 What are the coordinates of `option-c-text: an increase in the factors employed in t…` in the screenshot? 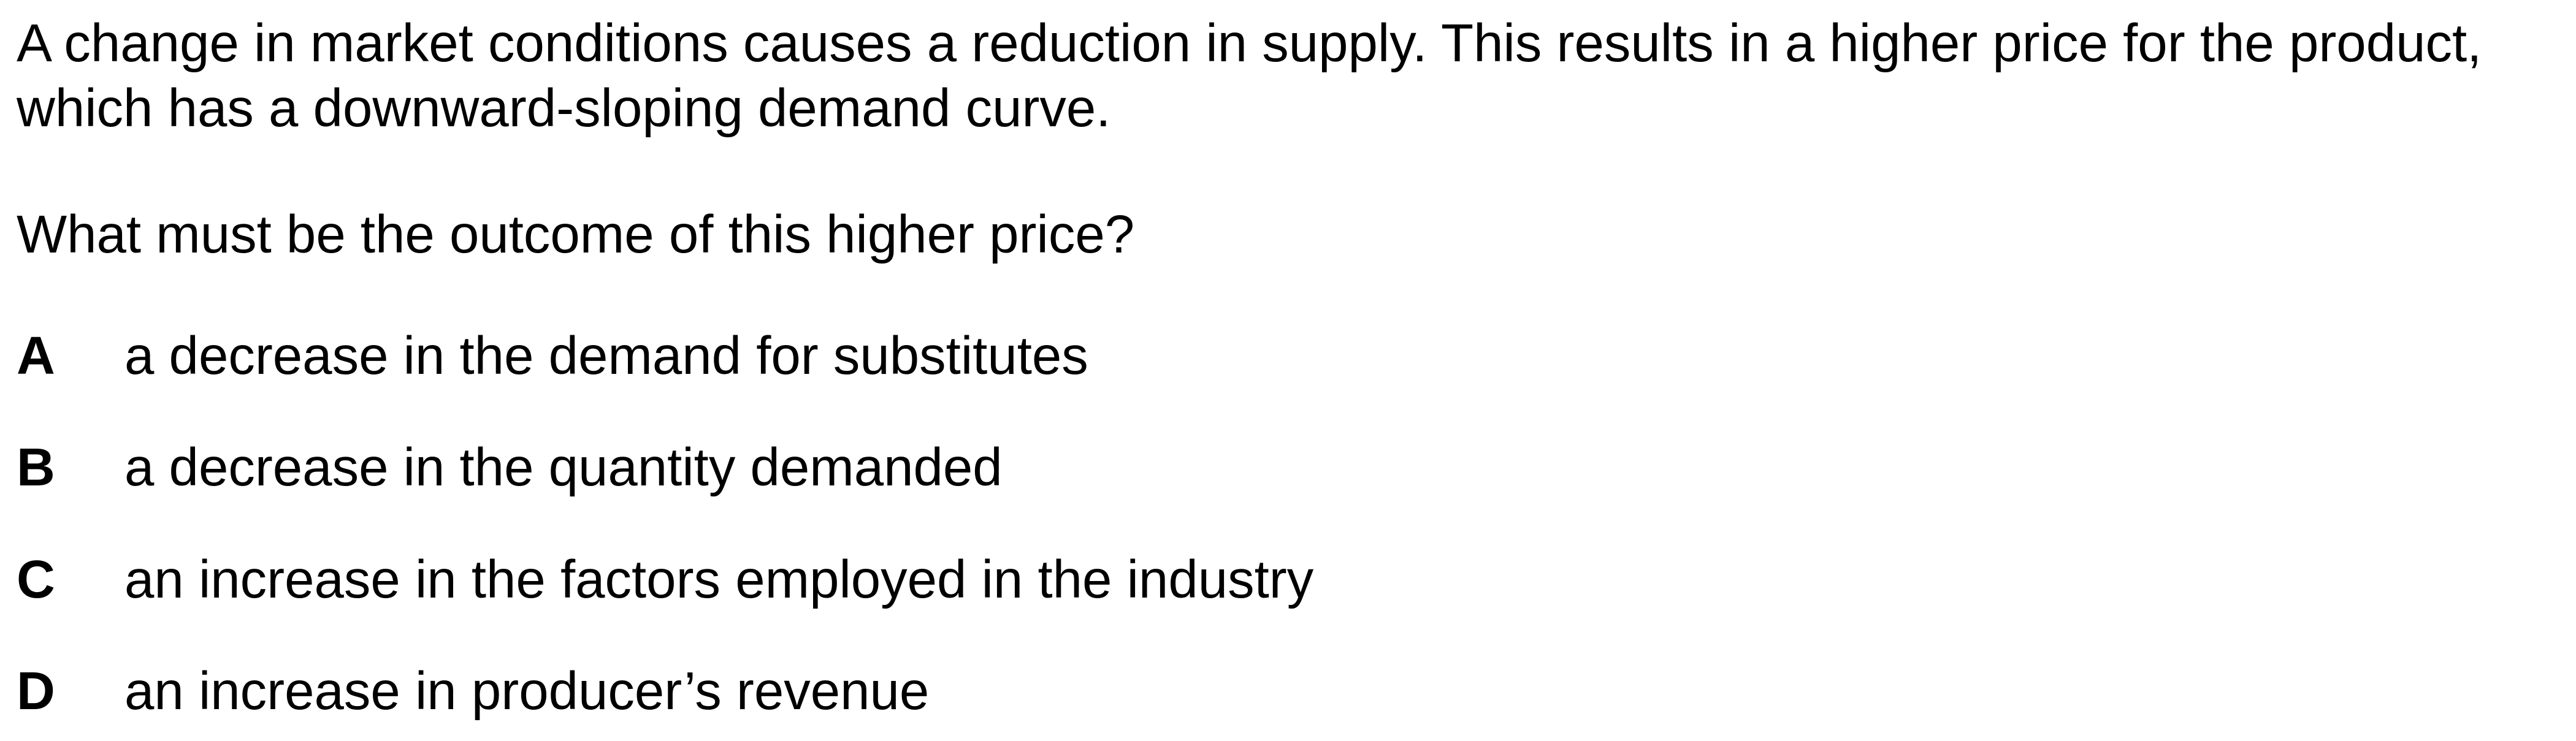 It's located at (718, 579).